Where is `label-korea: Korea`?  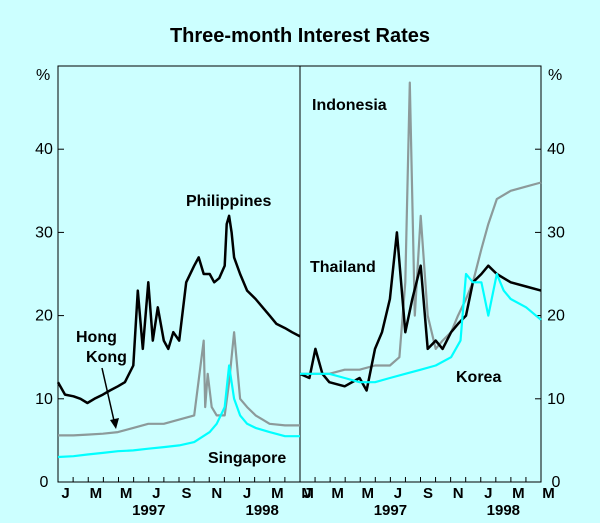 label-korea: Korea is located at coordinates (478, 377).